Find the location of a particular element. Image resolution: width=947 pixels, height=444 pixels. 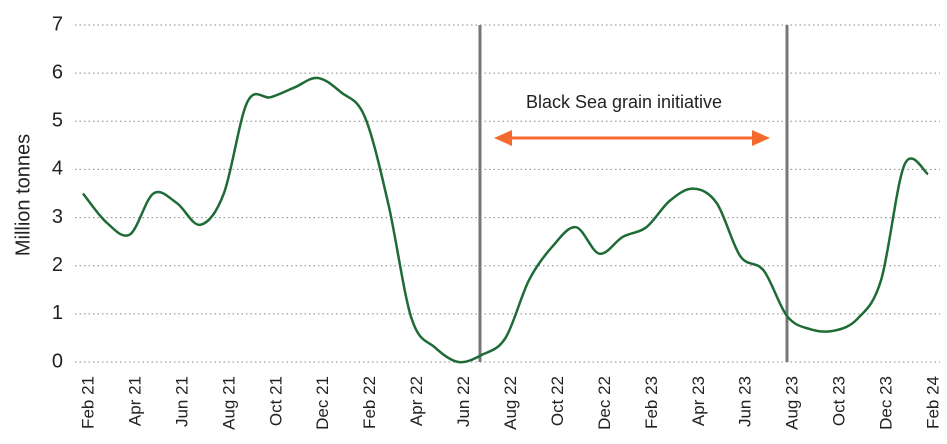

annotation: Black Sea grain initiative is located at coordinates (624, 102).